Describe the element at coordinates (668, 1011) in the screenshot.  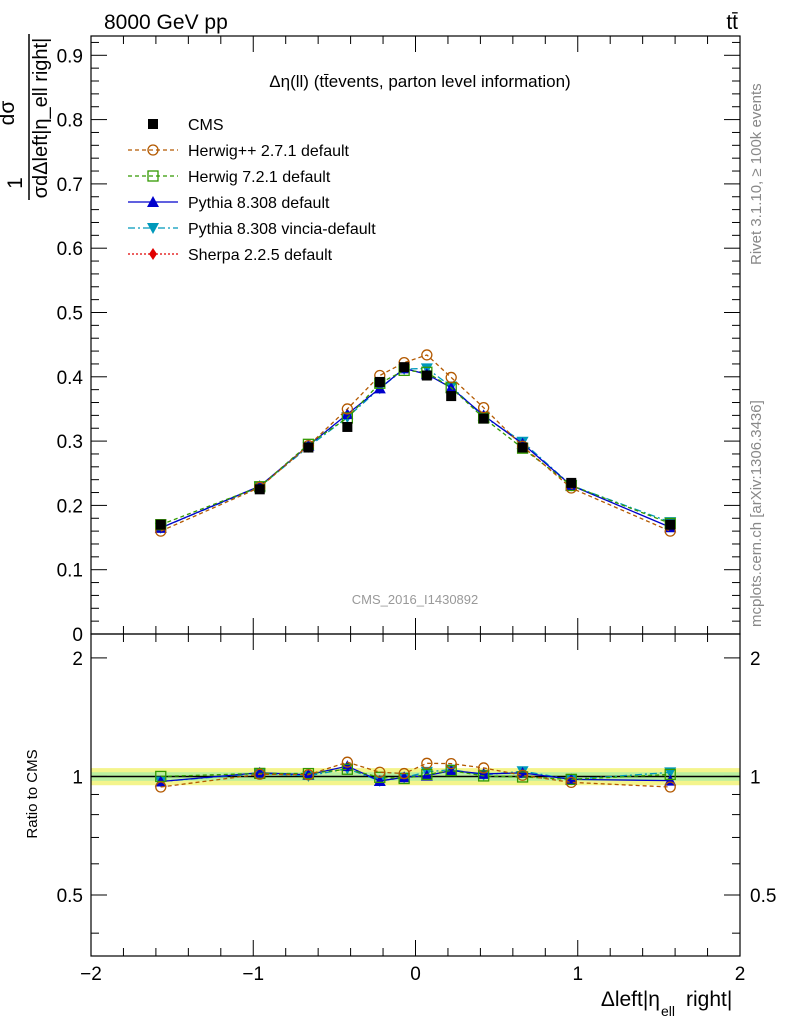
I see `x-label-sub: ell` at that location.